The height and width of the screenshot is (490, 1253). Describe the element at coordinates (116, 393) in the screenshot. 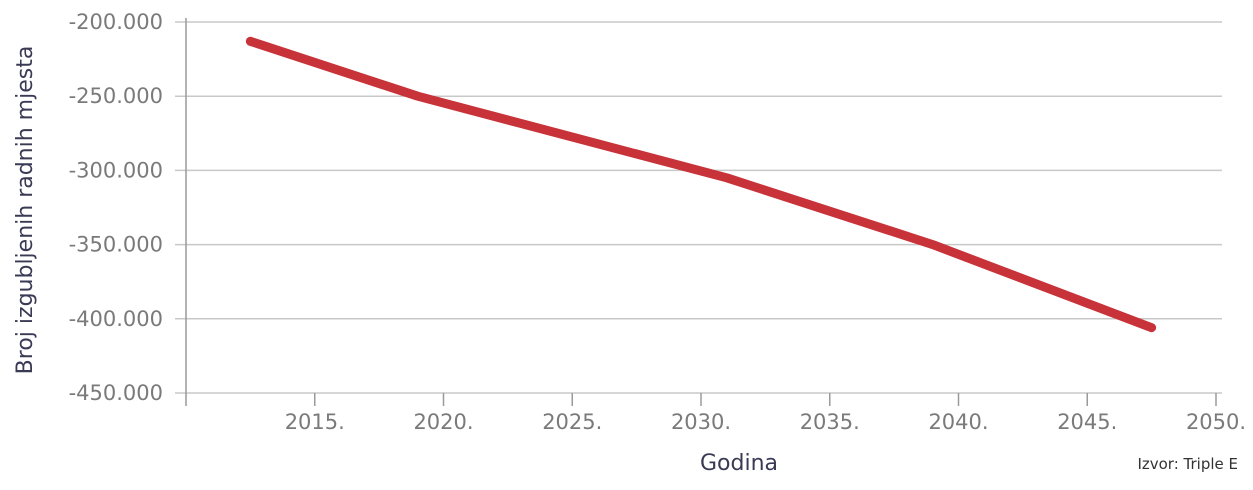

I see `y-tick-label: -450.000` at that location.